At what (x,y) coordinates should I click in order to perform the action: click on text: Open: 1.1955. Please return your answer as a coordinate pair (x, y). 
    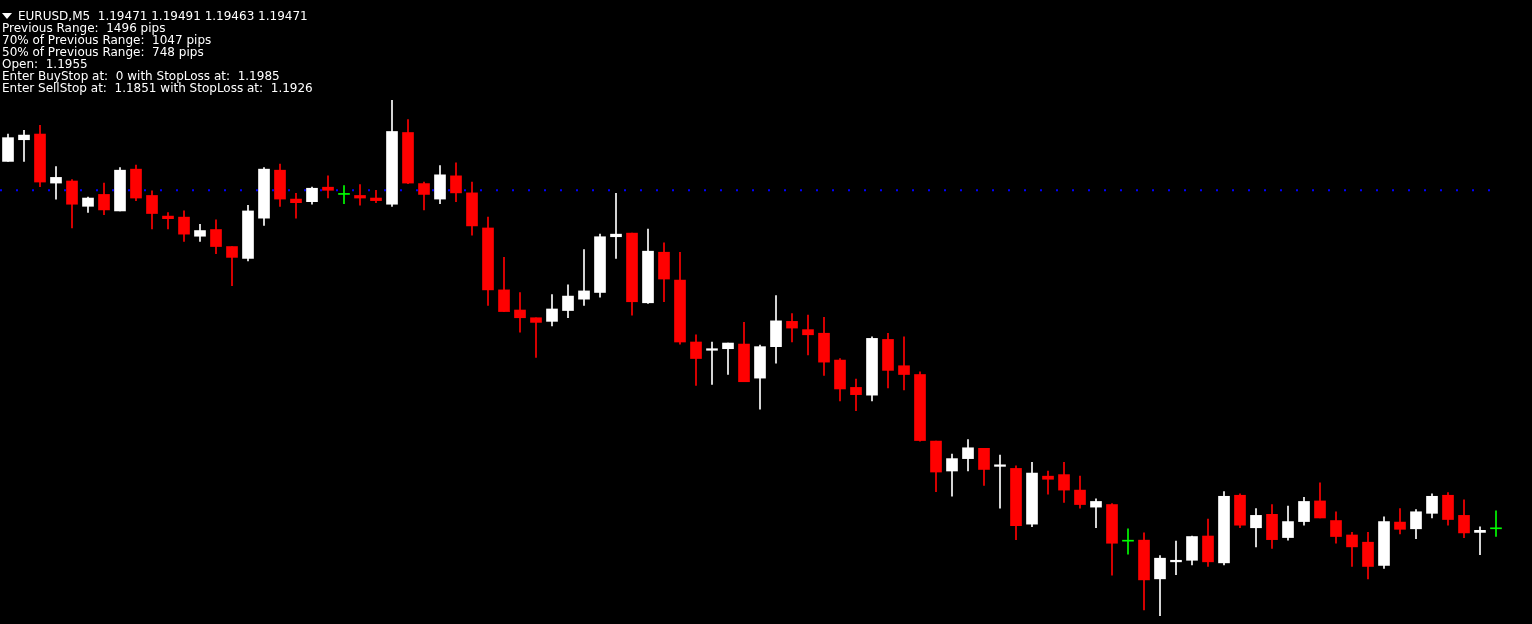
    Looking at the image, I should click on (45, 64).